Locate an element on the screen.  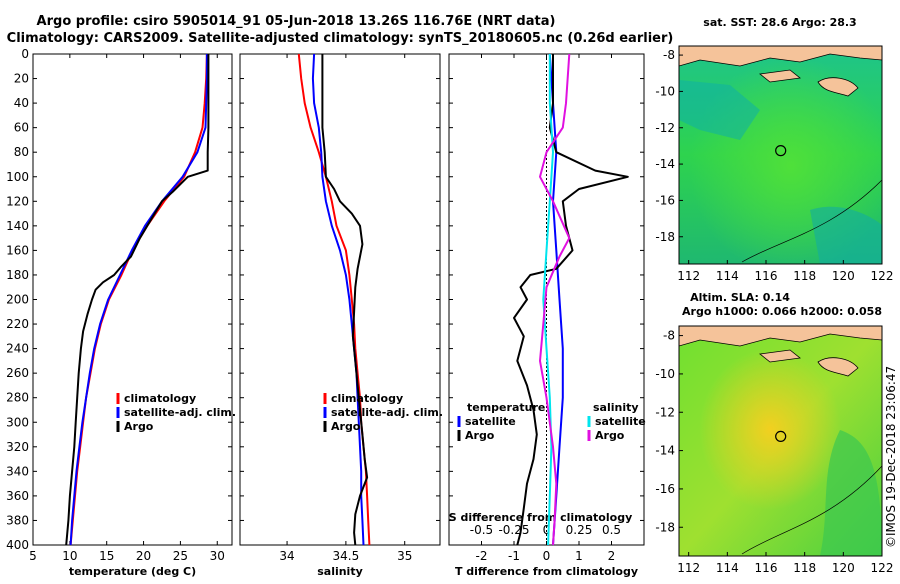
sla-map-frame is located at coordinates (780, 441).